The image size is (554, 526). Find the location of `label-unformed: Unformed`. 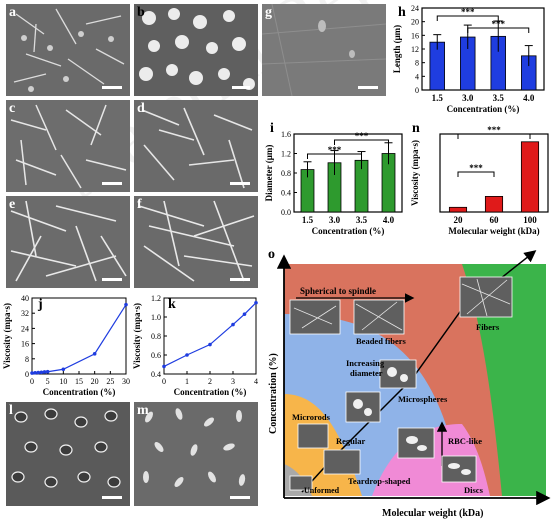

label-unformed: Unformed is located at coordinates (322, 490).